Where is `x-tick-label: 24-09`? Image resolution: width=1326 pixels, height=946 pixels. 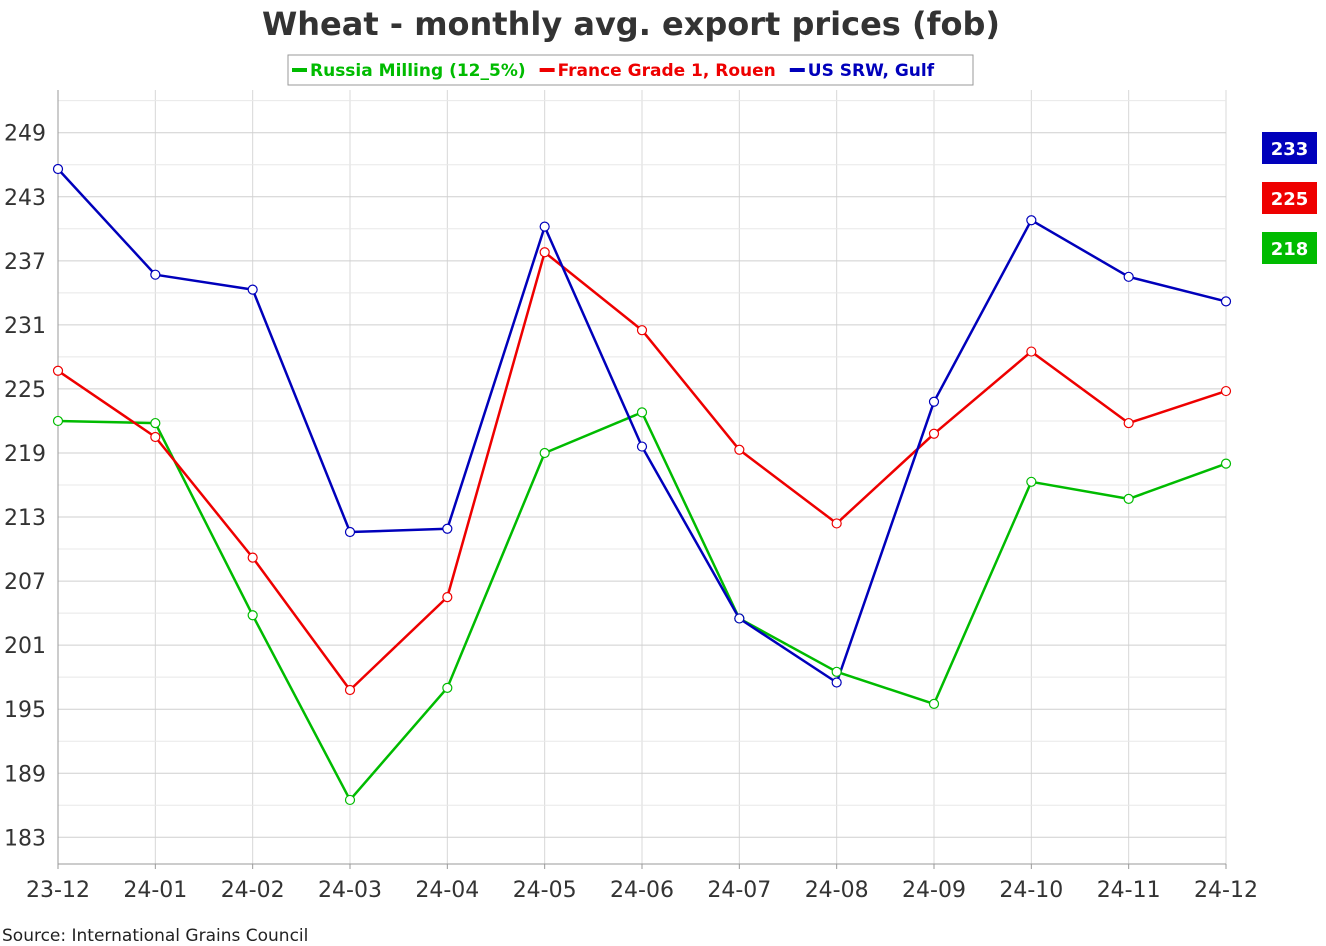
x-tick-label: 24-09 is located at coordinates (934, 890).